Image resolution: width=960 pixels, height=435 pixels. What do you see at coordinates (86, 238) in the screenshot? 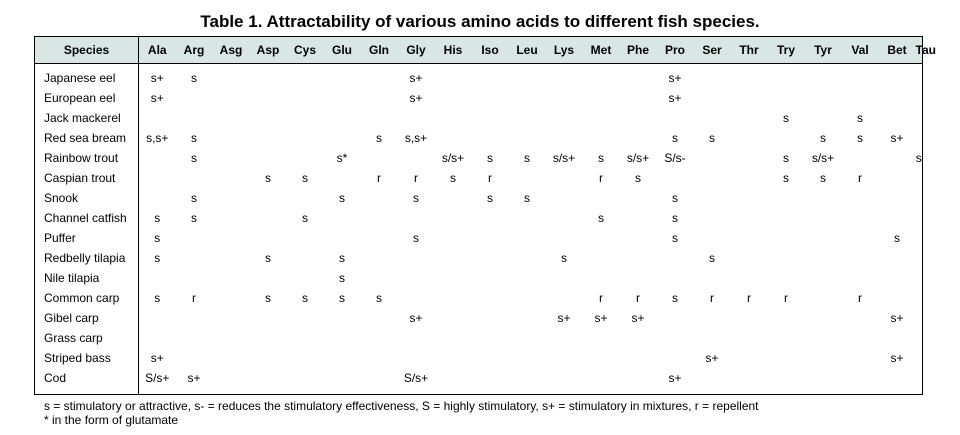
I see `species-name: Puffer` at bounding box center [86, 238].